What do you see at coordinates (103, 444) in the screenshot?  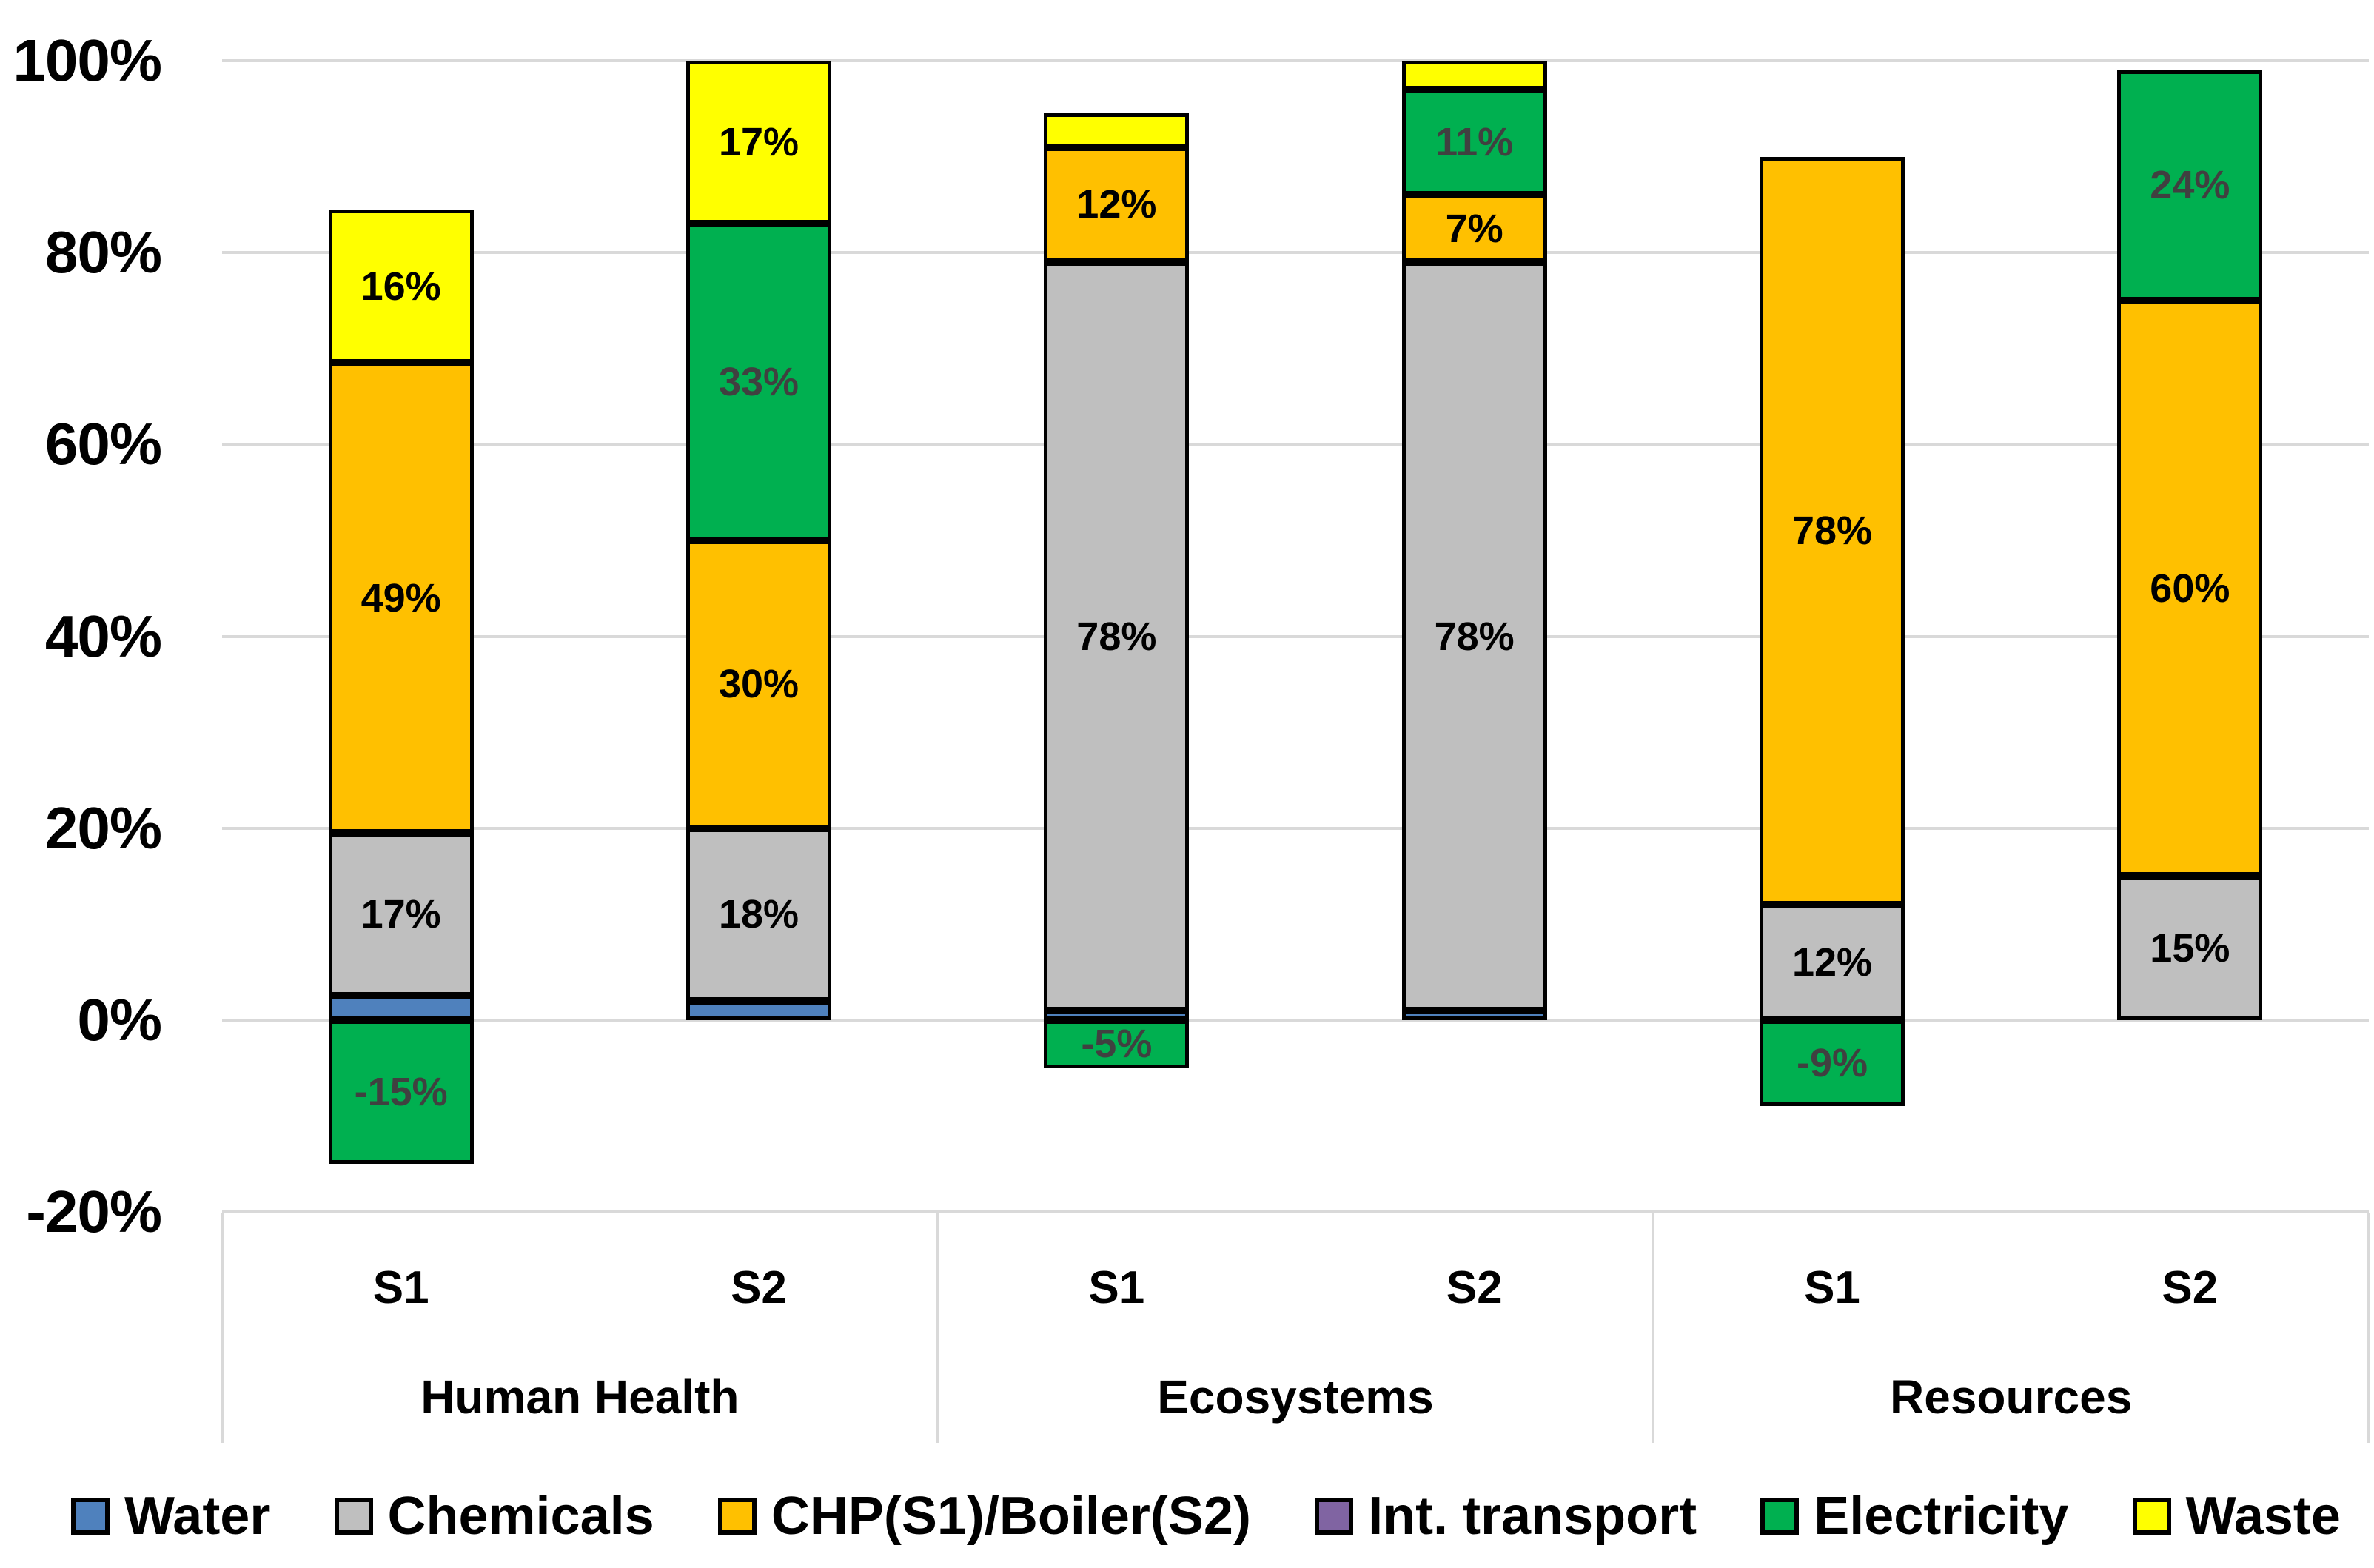 I see `y-axis-tick-label: 60%` at bounding box center [103, 444].